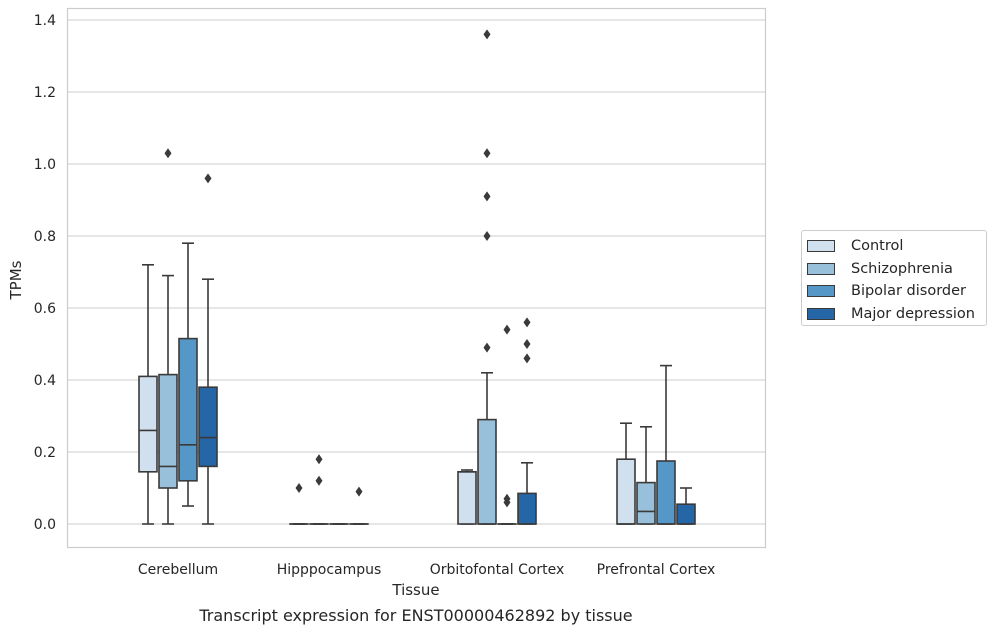  What do you see at coordinates (45, 165) in the screenshot?
I see `y-tick-label: 1.0` at bounding box center [45, 165].